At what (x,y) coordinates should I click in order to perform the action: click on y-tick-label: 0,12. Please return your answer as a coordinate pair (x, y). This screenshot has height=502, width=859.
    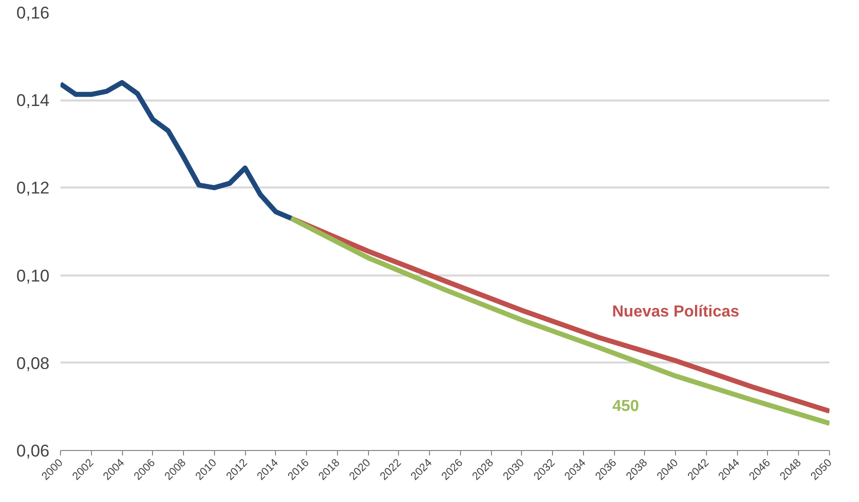
    Looking at the image, I should click on (33, 188).